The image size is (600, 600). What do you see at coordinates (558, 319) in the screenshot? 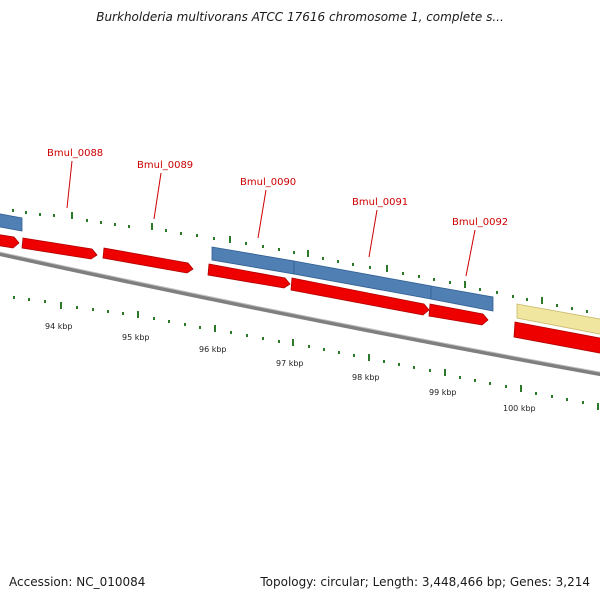
I see `gene-feature-yellow` at bounding box center [558, 319].